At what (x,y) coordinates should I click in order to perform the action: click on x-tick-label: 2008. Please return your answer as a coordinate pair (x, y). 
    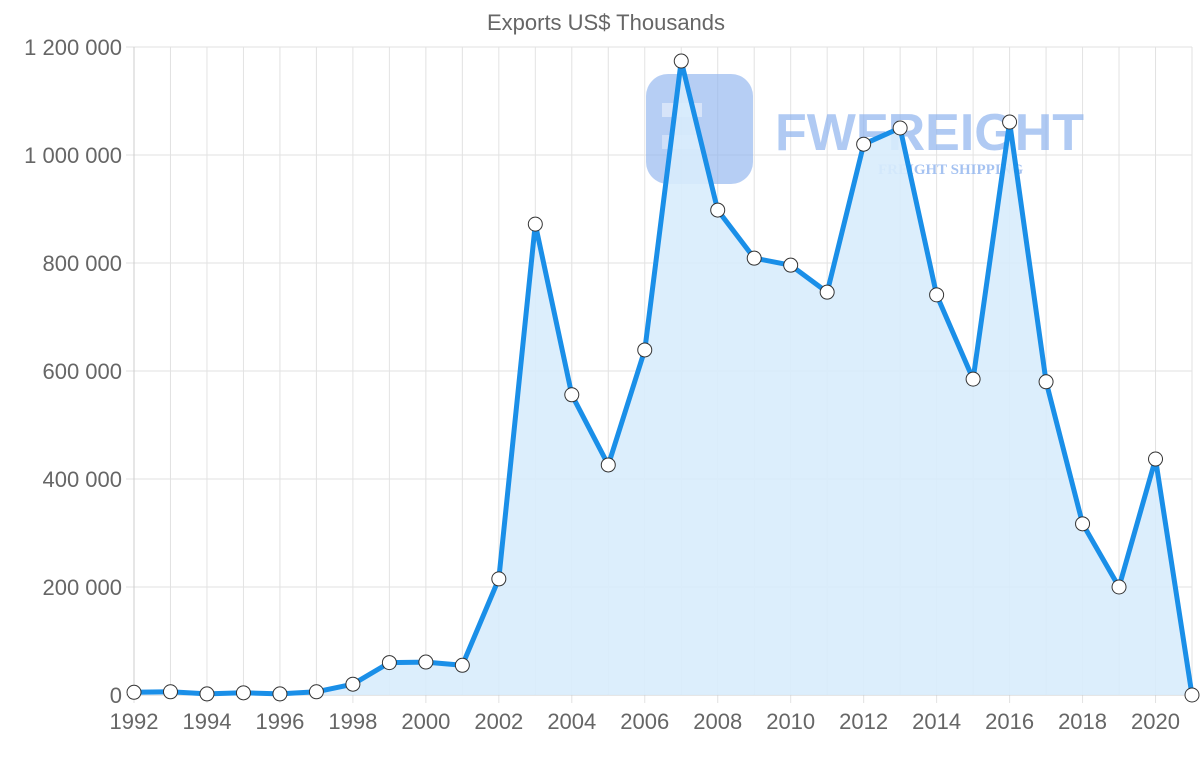
    Looking at the image, I should click on (717, 721).